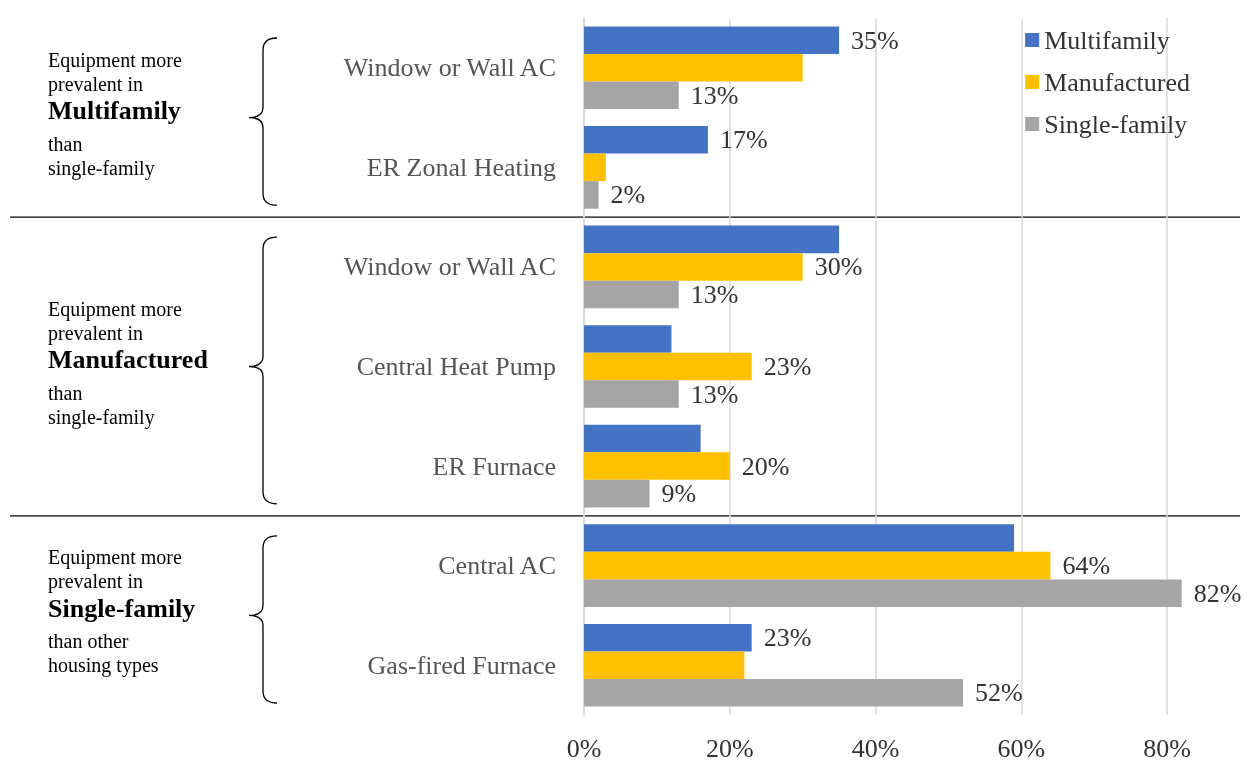  Describe the element at coordinates (1167, 748) in the screenshot. I see `x-tick-label: 80%` at that location.